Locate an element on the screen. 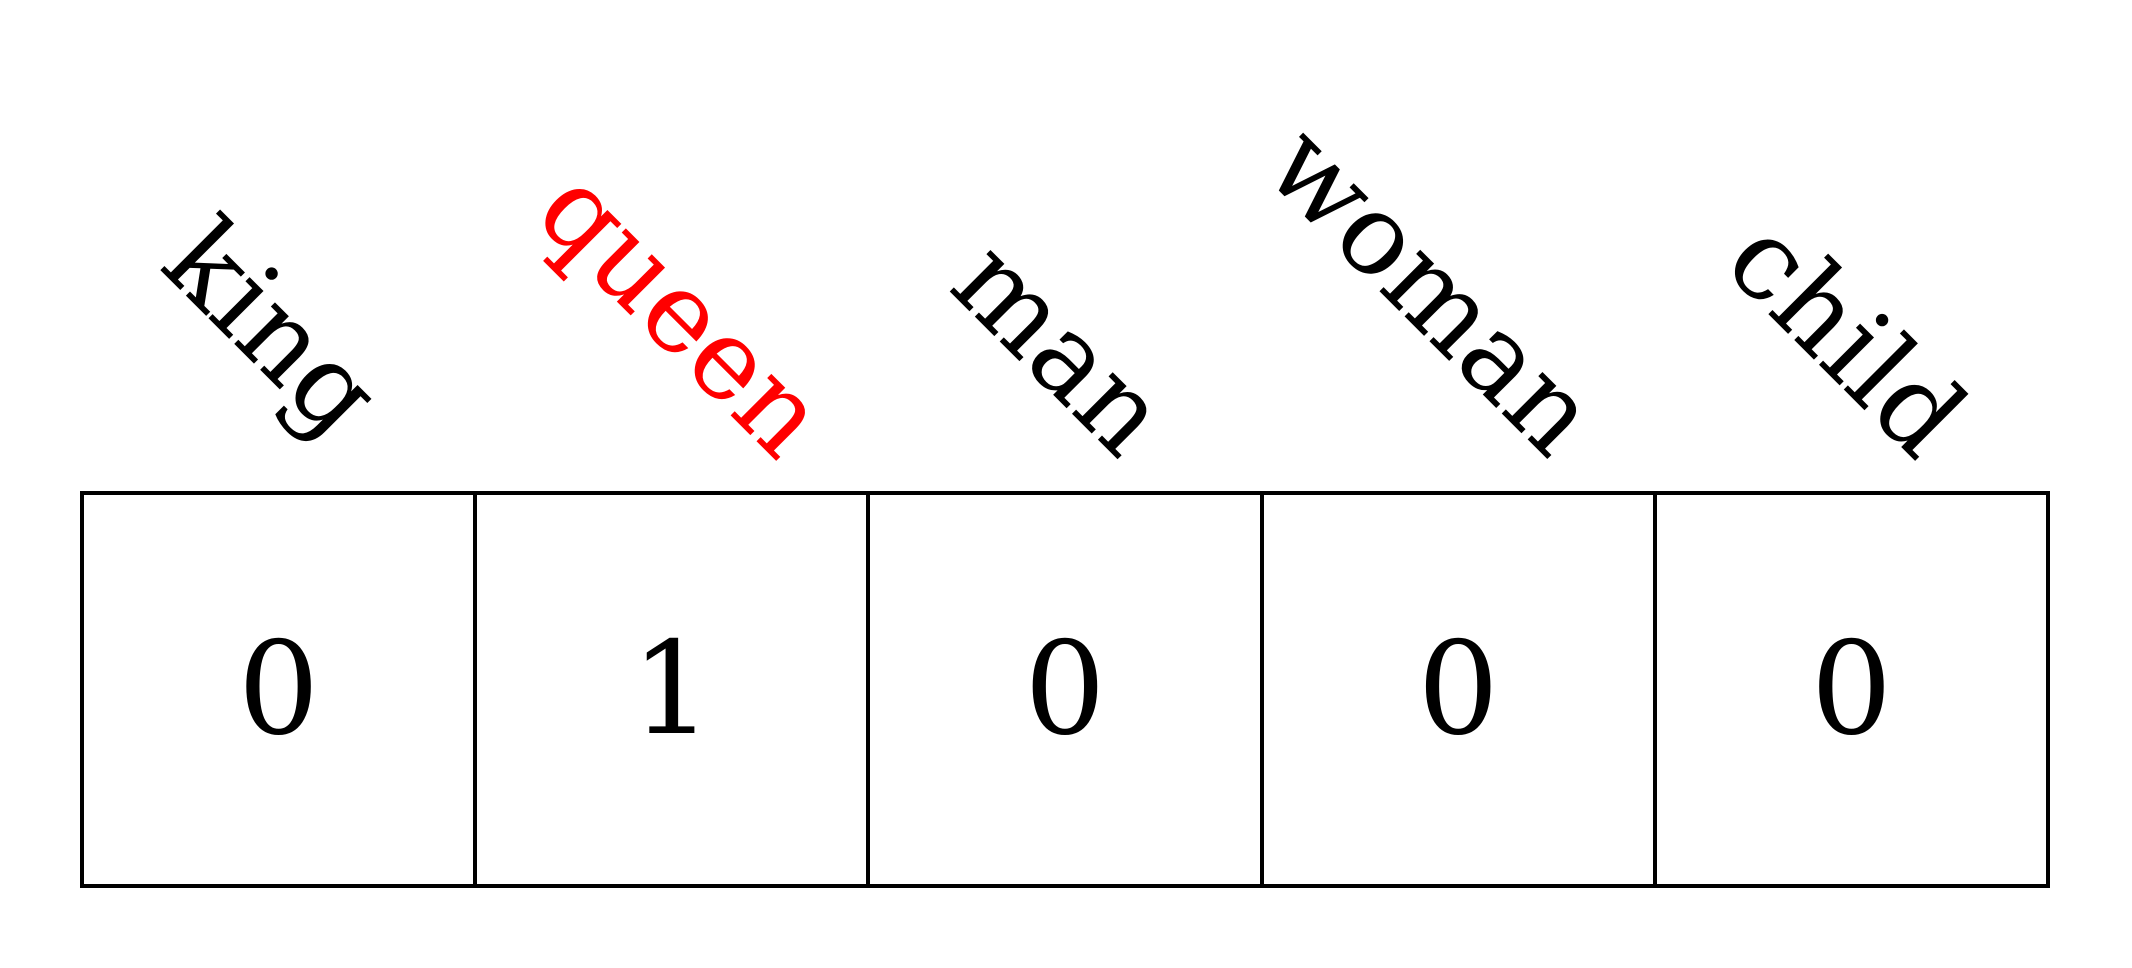  vector-cell-woman: 0 is located at coordinates (1460, 689).